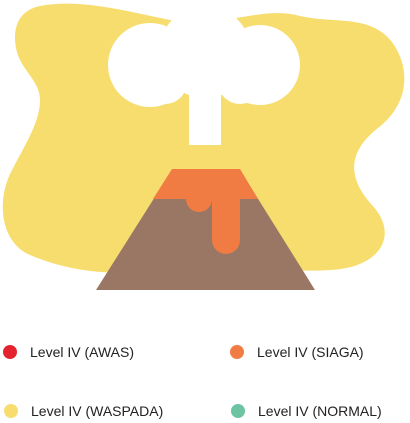  Describe the element at coordinates (238, 411) in the screenshot. I see `normal-dot-icon` at that location.